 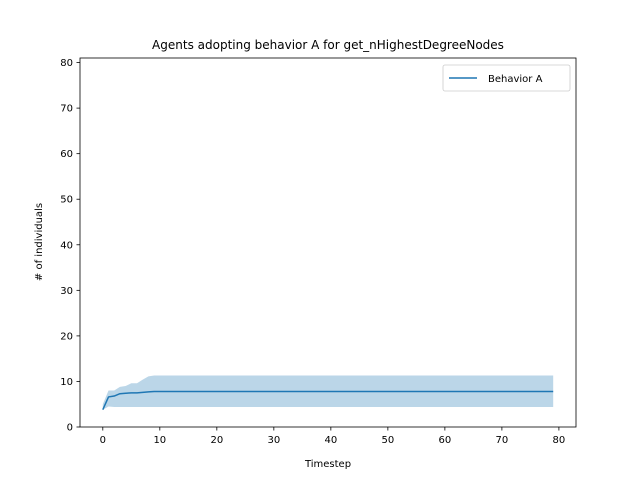 I want to click on y-tick-label: 20, so click(x=66, y=336).